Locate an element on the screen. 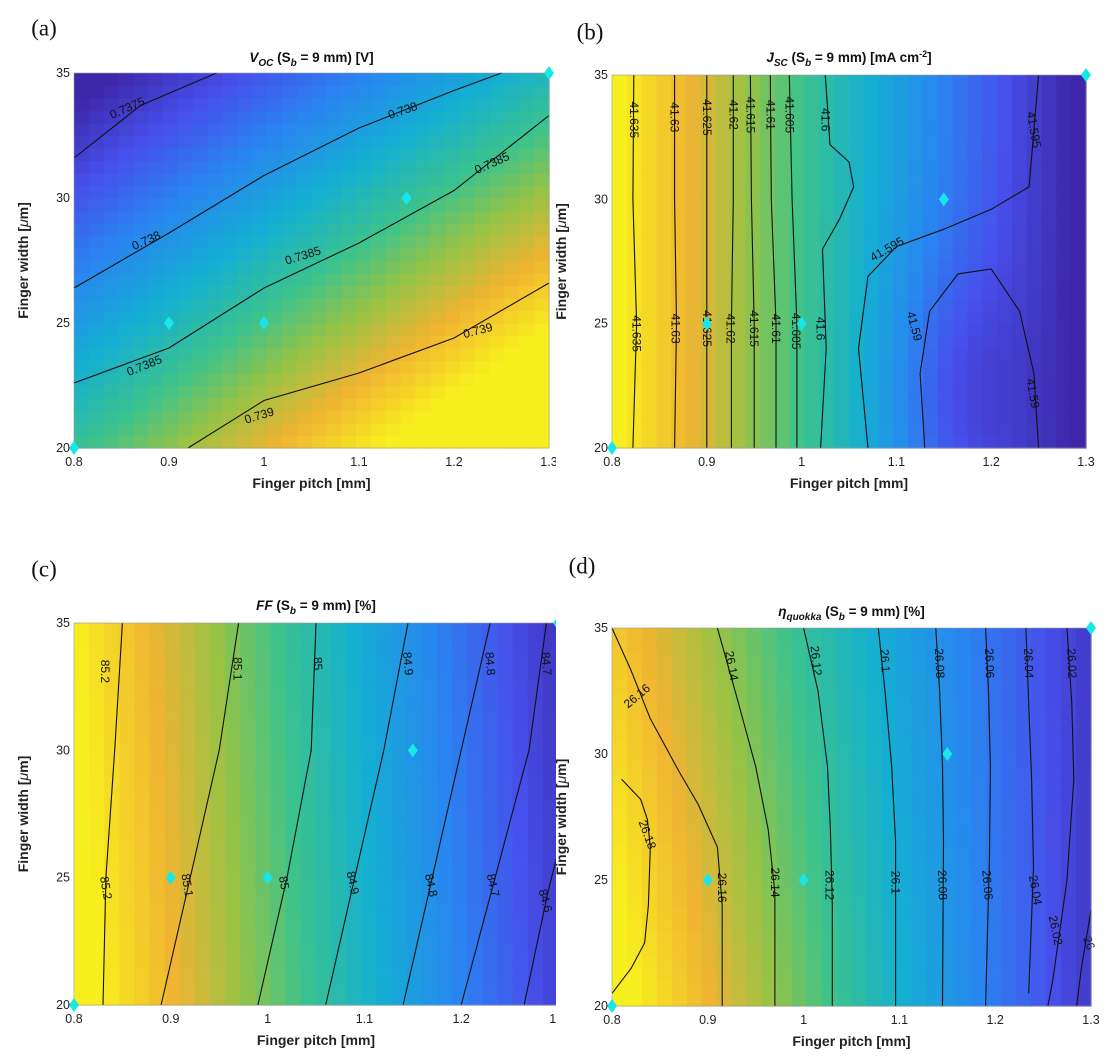 This screenshot has height=1059, width=1112. y-tick-label: 20 is located at coordinates (601, 1006).